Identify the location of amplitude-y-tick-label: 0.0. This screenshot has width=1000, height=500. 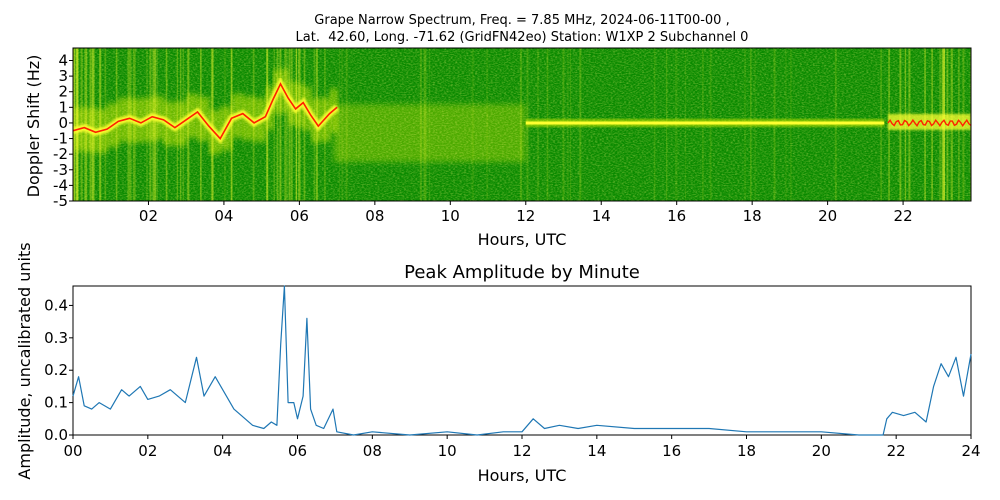
(56, 435).